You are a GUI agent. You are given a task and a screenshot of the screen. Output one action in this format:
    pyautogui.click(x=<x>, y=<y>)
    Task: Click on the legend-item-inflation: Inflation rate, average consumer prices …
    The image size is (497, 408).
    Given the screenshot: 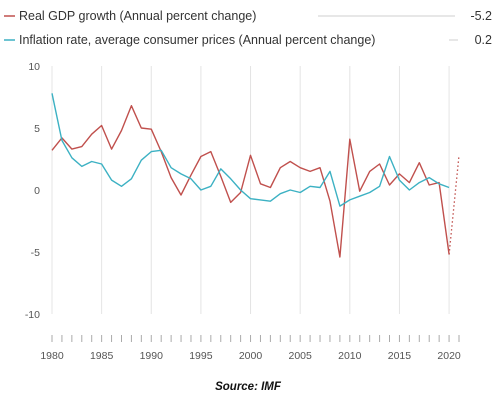 What is the action you would take?
    pyautogui.click(x=248, y=40)
    